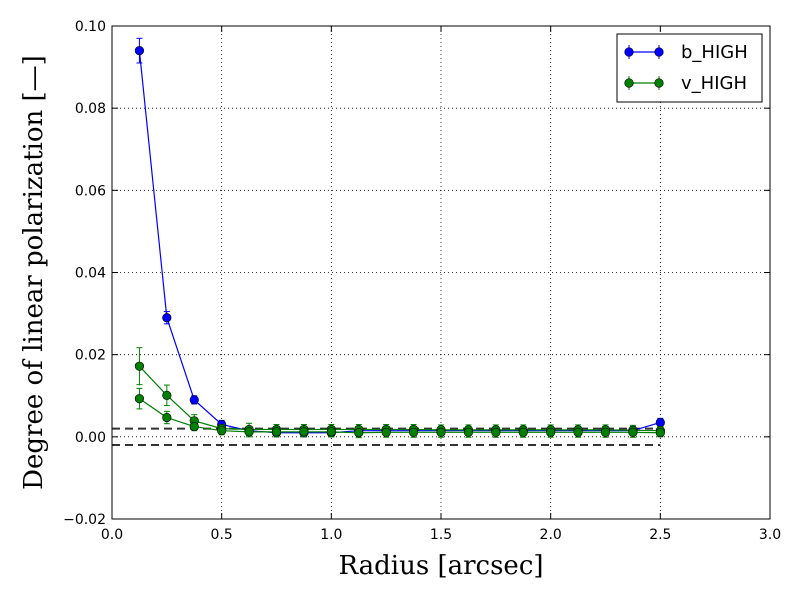 This screenshot has width=800, height=600. I want to click on y-tick-label: 0.10, so click(90, 27).